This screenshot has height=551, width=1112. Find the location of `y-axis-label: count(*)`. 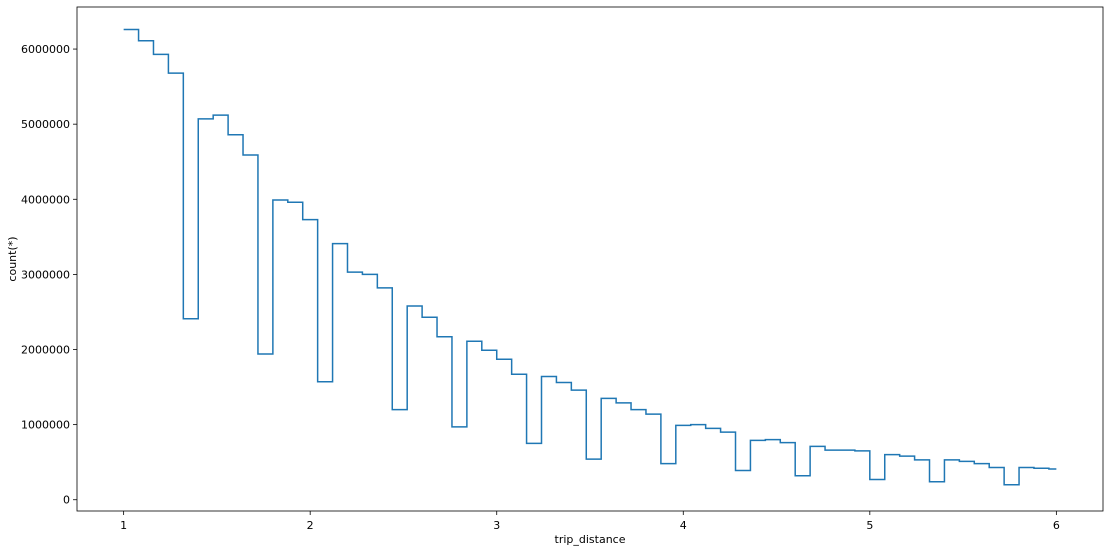

y-axis-label: count(*) is located at coordinates (12, 258).